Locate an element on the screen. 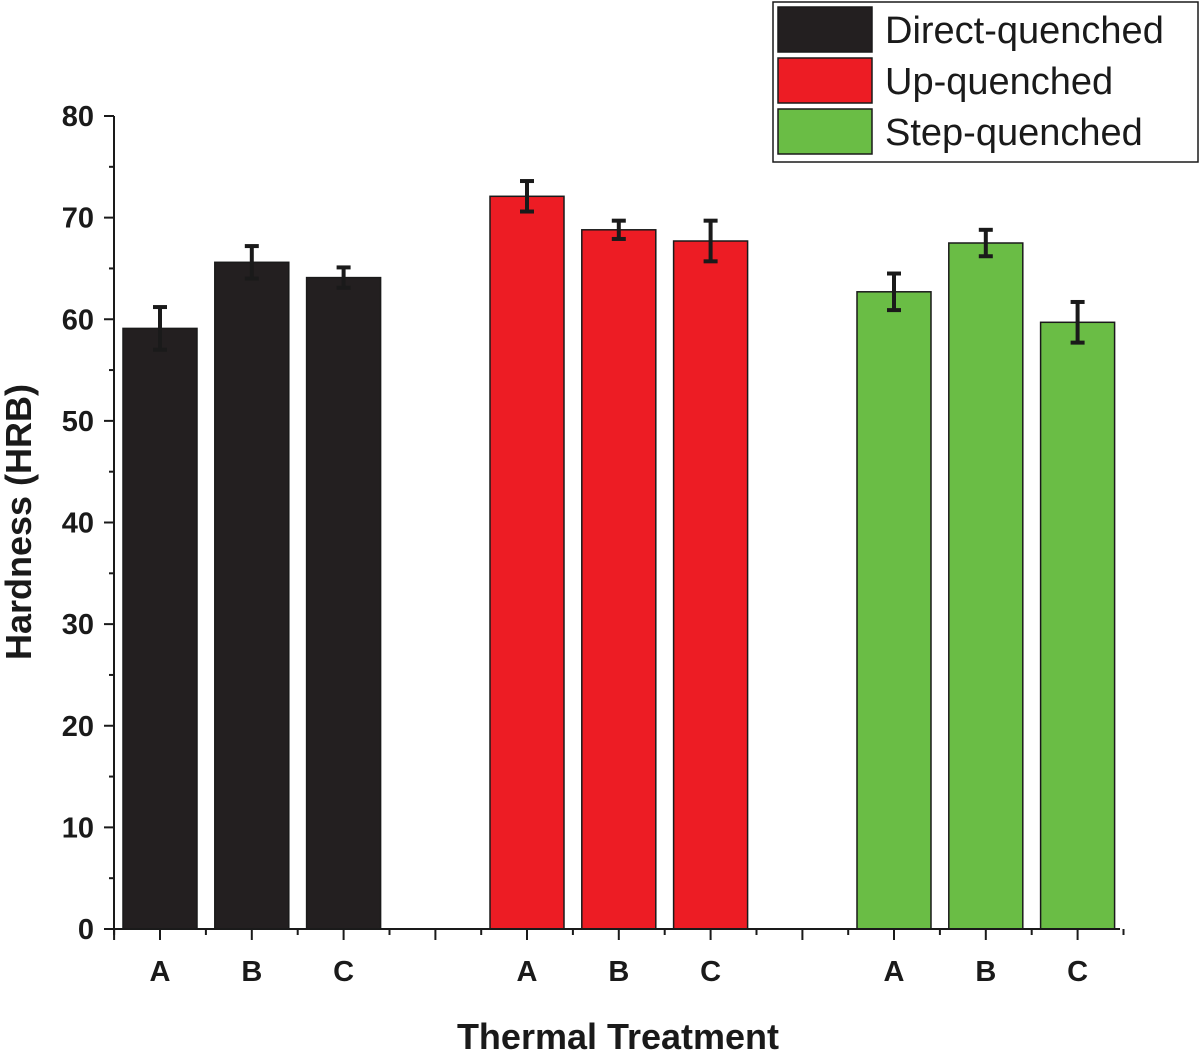 The width and height of the screenshot is (1200, 1051). x-axis-title: Thermal Treatment is located at coordinates (618, 1033).